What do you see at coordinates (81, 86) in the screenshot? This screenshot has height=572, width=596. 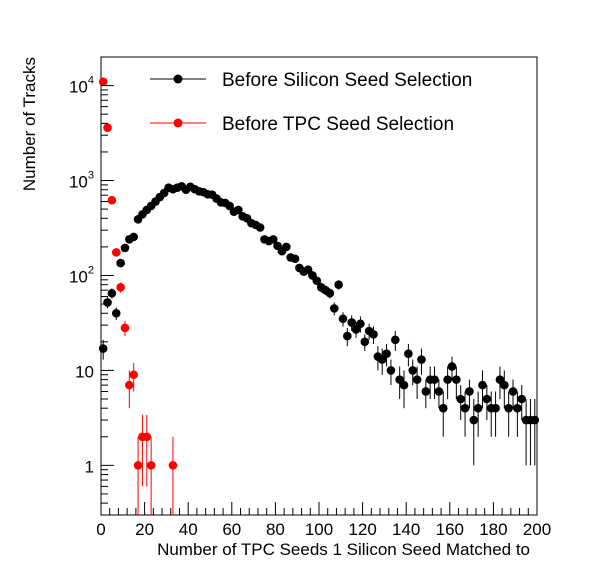 I see `y-tick-label: 10⁴` at bounding box center [81, 86].